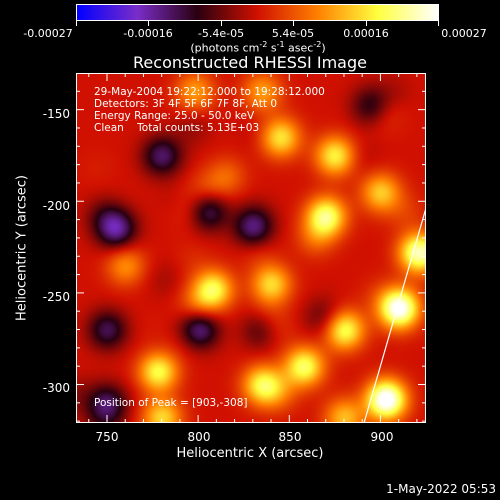  What do you see at coordinates (299, 48) in the screenshot?
I see `unit-part: asec` at bounding box center [299, 48].